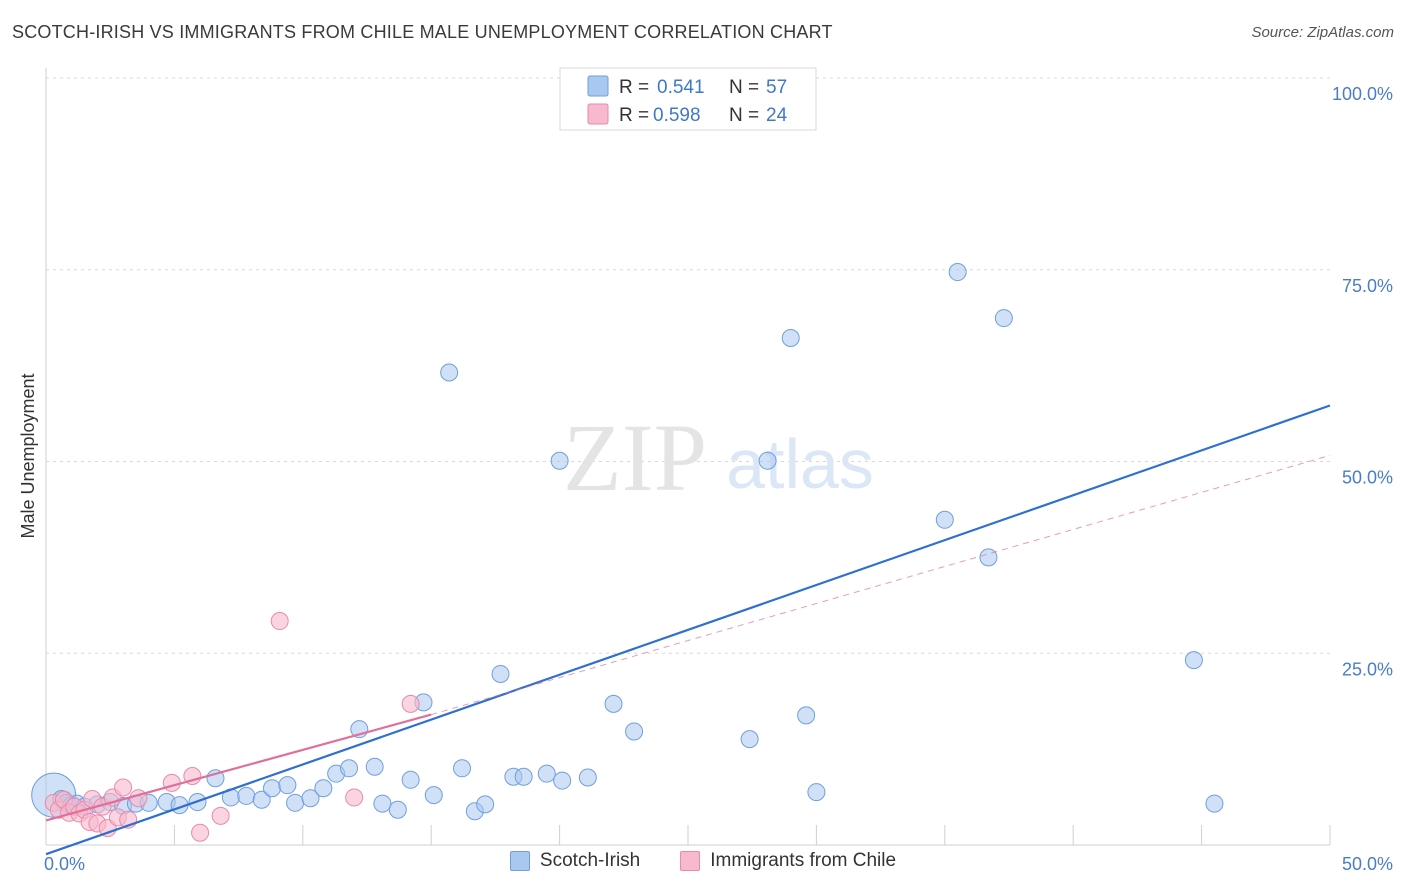 This screenshot has width=1406, height=892. What do you see at coordinates (590, 860) in the screenshot?
I see `legend-label-scotch-irish: Scotch-Irish` at bounding box center [590, 860].